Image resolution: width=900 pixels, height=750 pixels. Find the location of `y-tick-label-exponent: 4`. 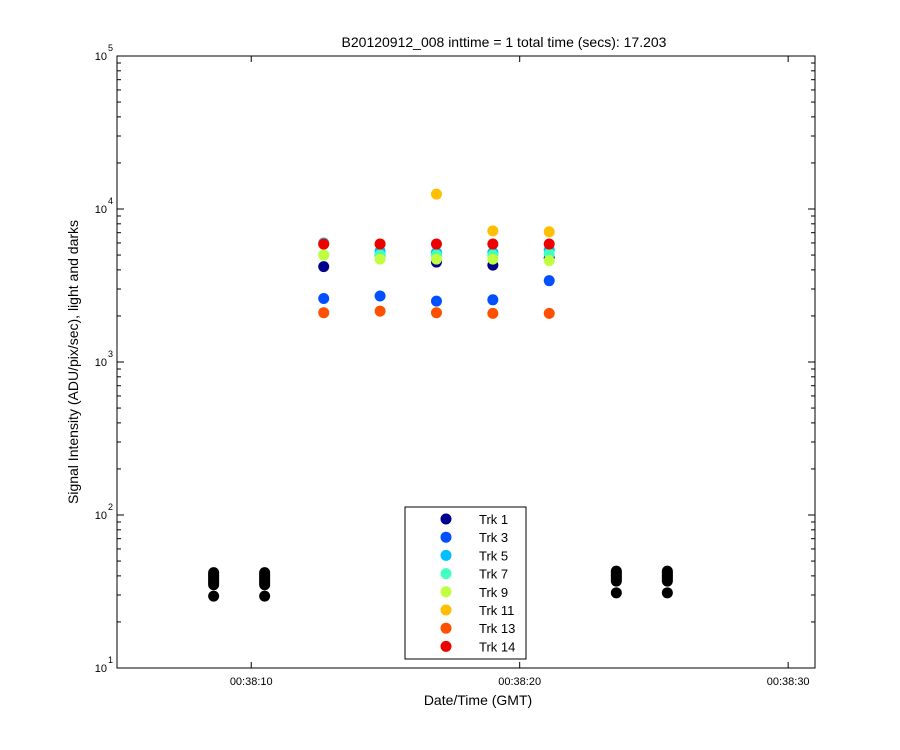

y-tick-label-exponent: 4 is located at coordinates (110, 201).